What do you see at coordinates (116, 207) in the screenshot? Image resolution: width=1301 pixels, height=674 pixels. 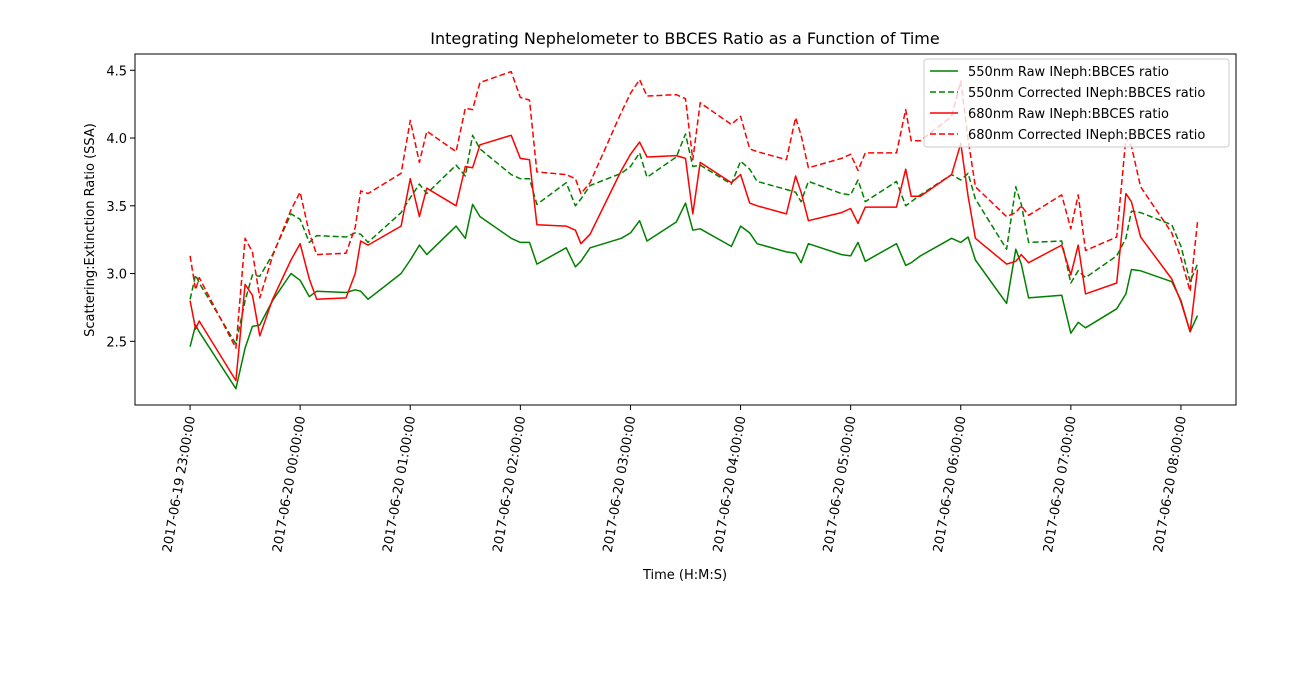 I see `y-tick-label: 3.5` at bounding box center [116, 207].